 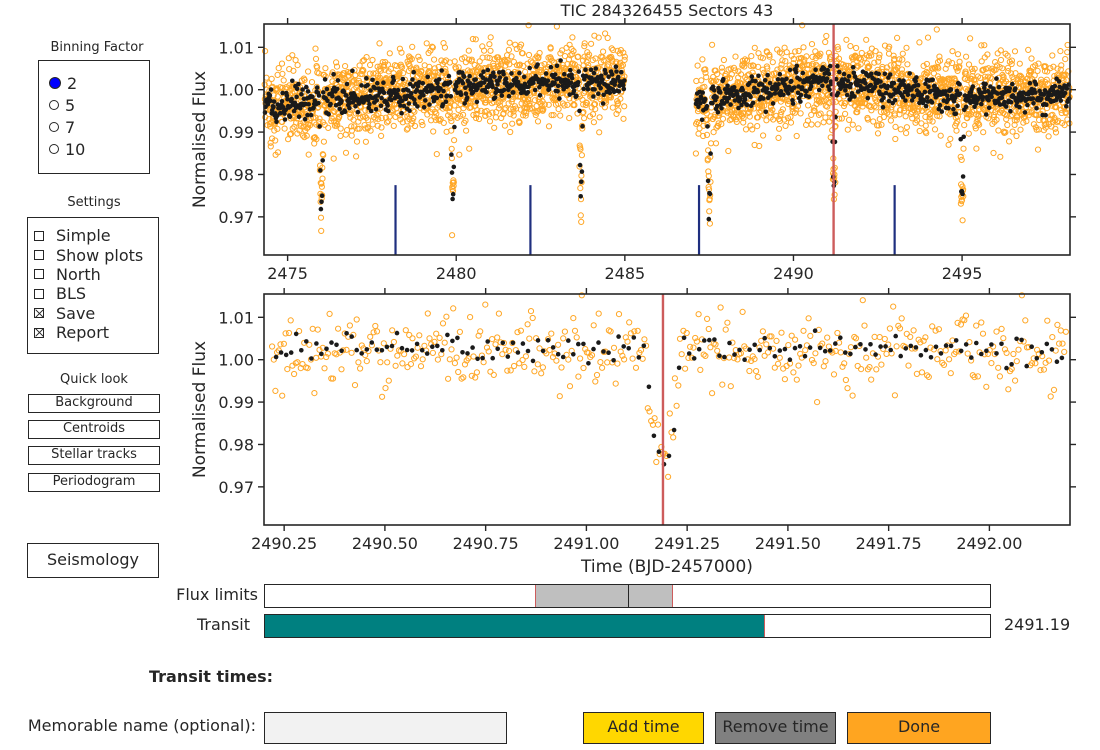 I want to click on background-button: Background, so click(x=94, y=403).